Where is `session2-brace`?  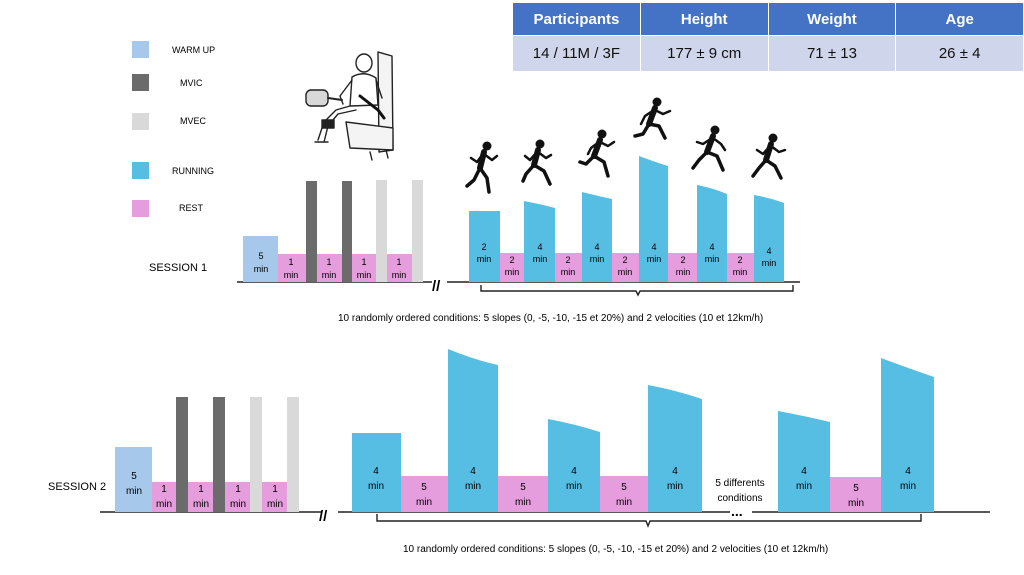 session2-brace is located at coordinates (649, 521).